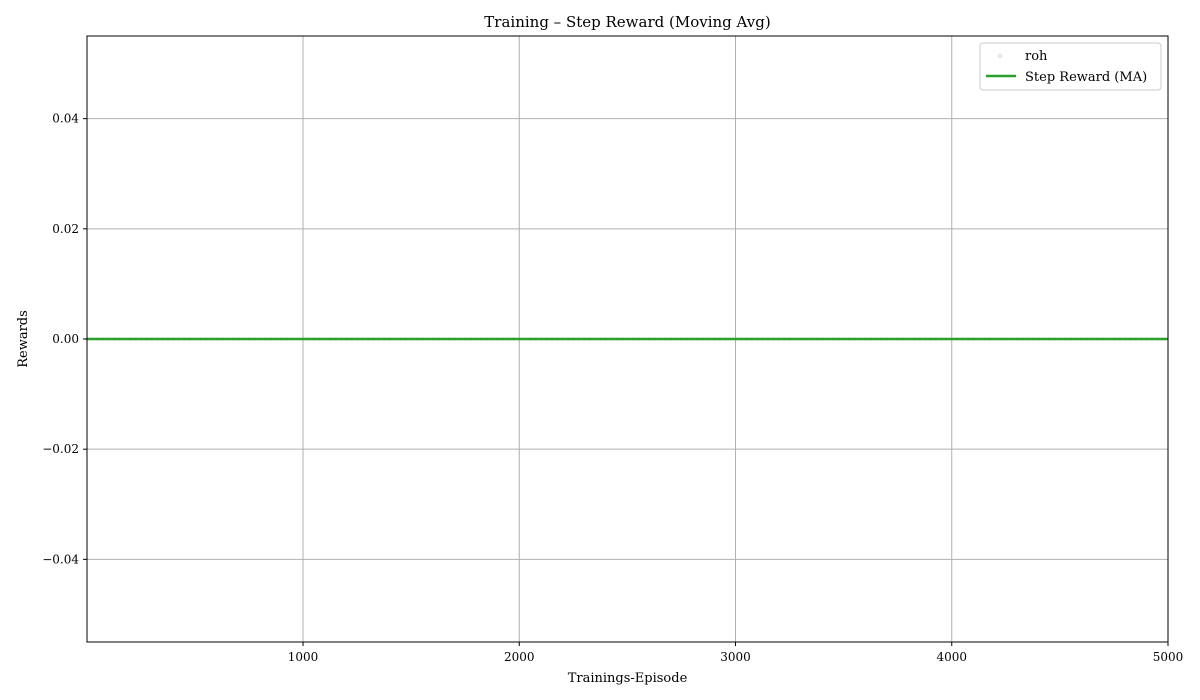 The image size is (1200, 700). I want to click on x-axis-ticks: 1000 2000 3000 4000 5000, so click(736, 653).